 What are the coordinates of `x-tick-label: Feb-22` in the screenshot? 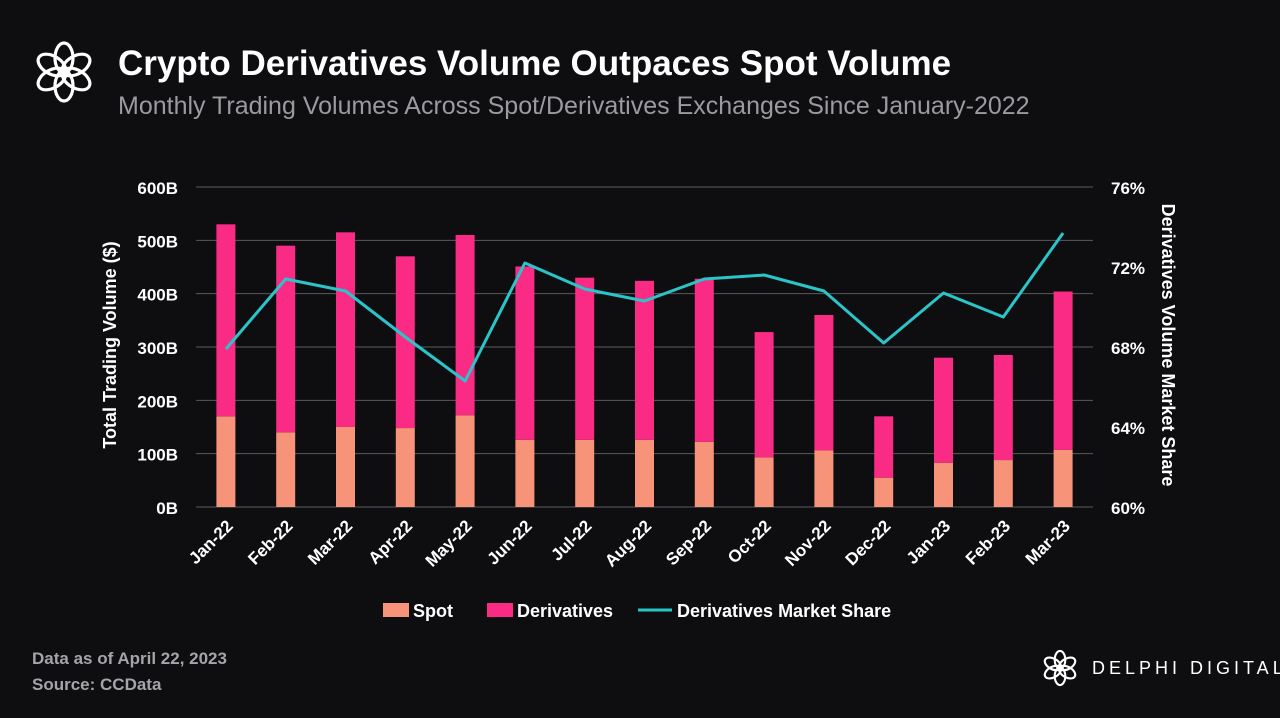 It's located at (270, 542).